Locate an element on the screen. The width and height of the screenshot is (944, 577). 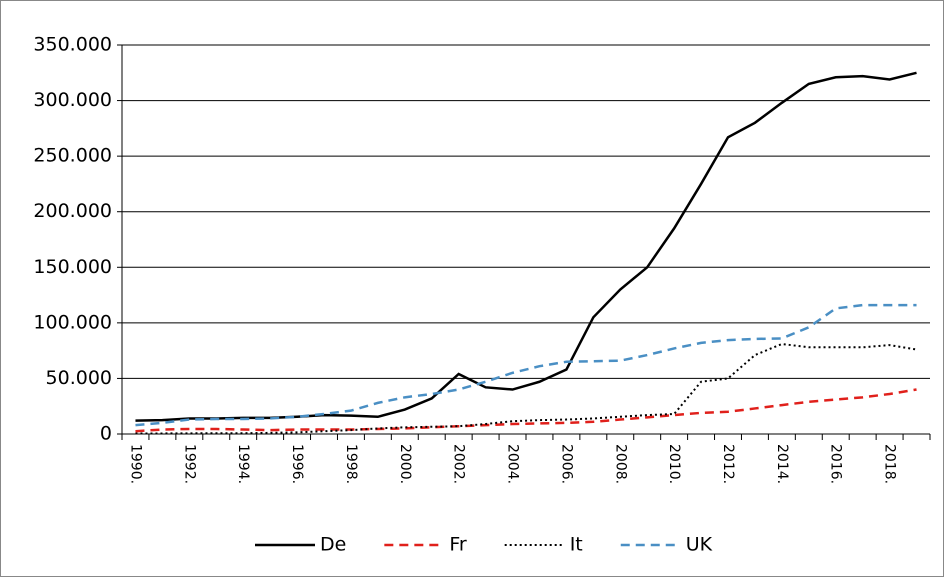
x-tick-label: 2004. is located at coordinates (513, 464).